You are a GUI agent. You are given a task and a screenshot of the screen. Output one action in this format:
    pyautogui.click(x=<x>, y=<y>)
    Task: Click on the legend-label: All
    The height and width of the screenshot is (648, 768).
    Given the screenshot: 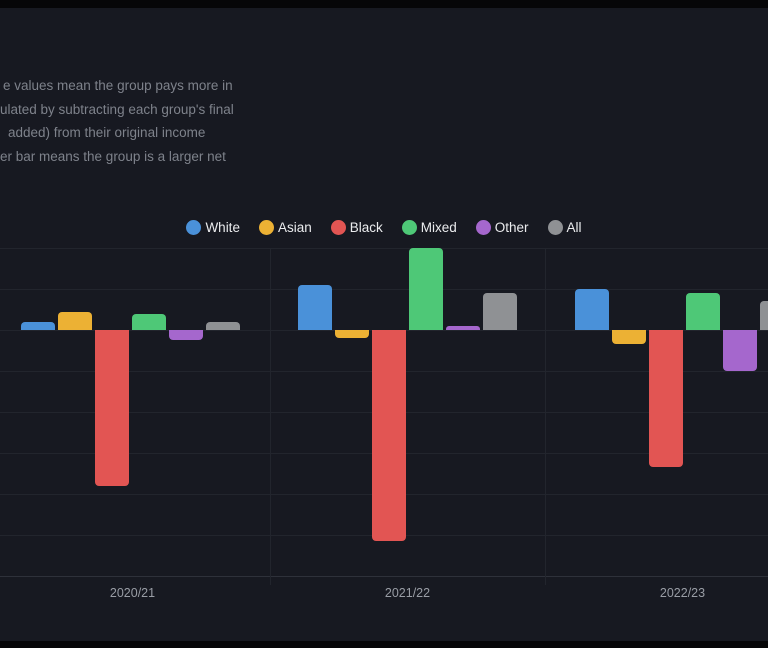 What is the action you would take?
    pyautogui.click(x=574, y=227)
    